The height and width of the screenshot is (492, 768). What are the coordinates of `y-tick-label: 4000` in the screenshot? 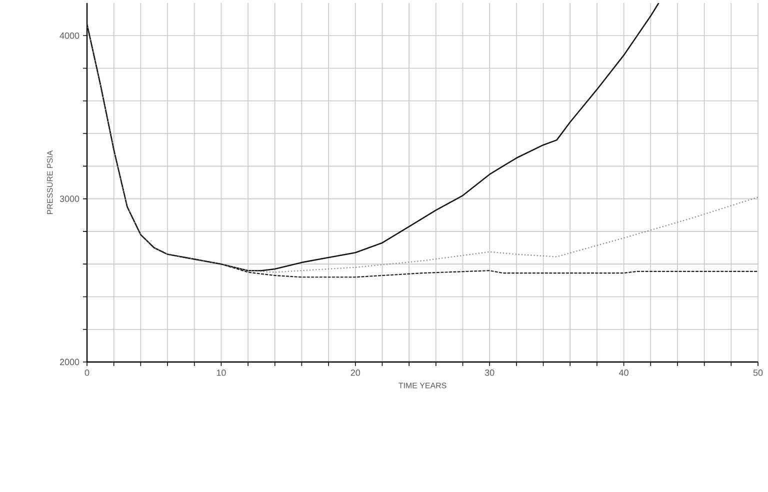 It's located at (70, 35).